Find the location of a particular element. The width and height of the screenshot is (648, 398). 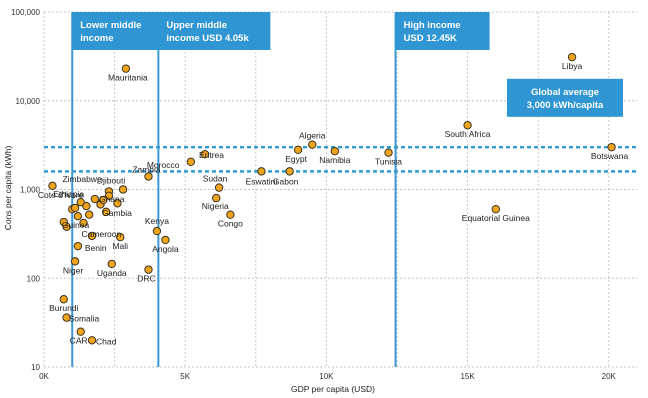

point-label: Botswana is located at coordinates (610, 156).